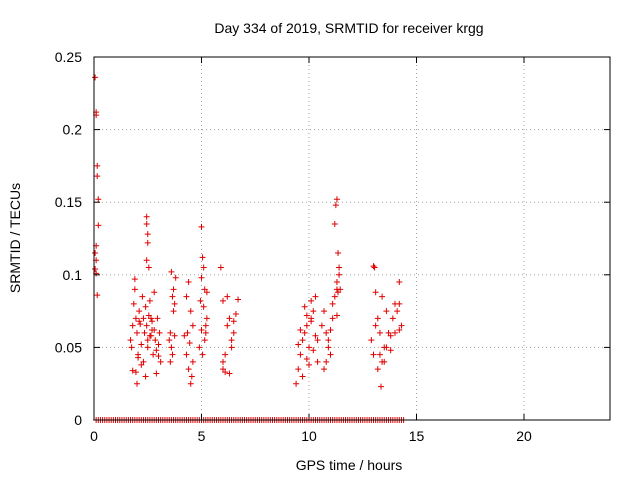 The image size is (640, 480). Describe the element at coordinates (78, 420) in the screenshot. I see `y-tick-label: 0` at that location.